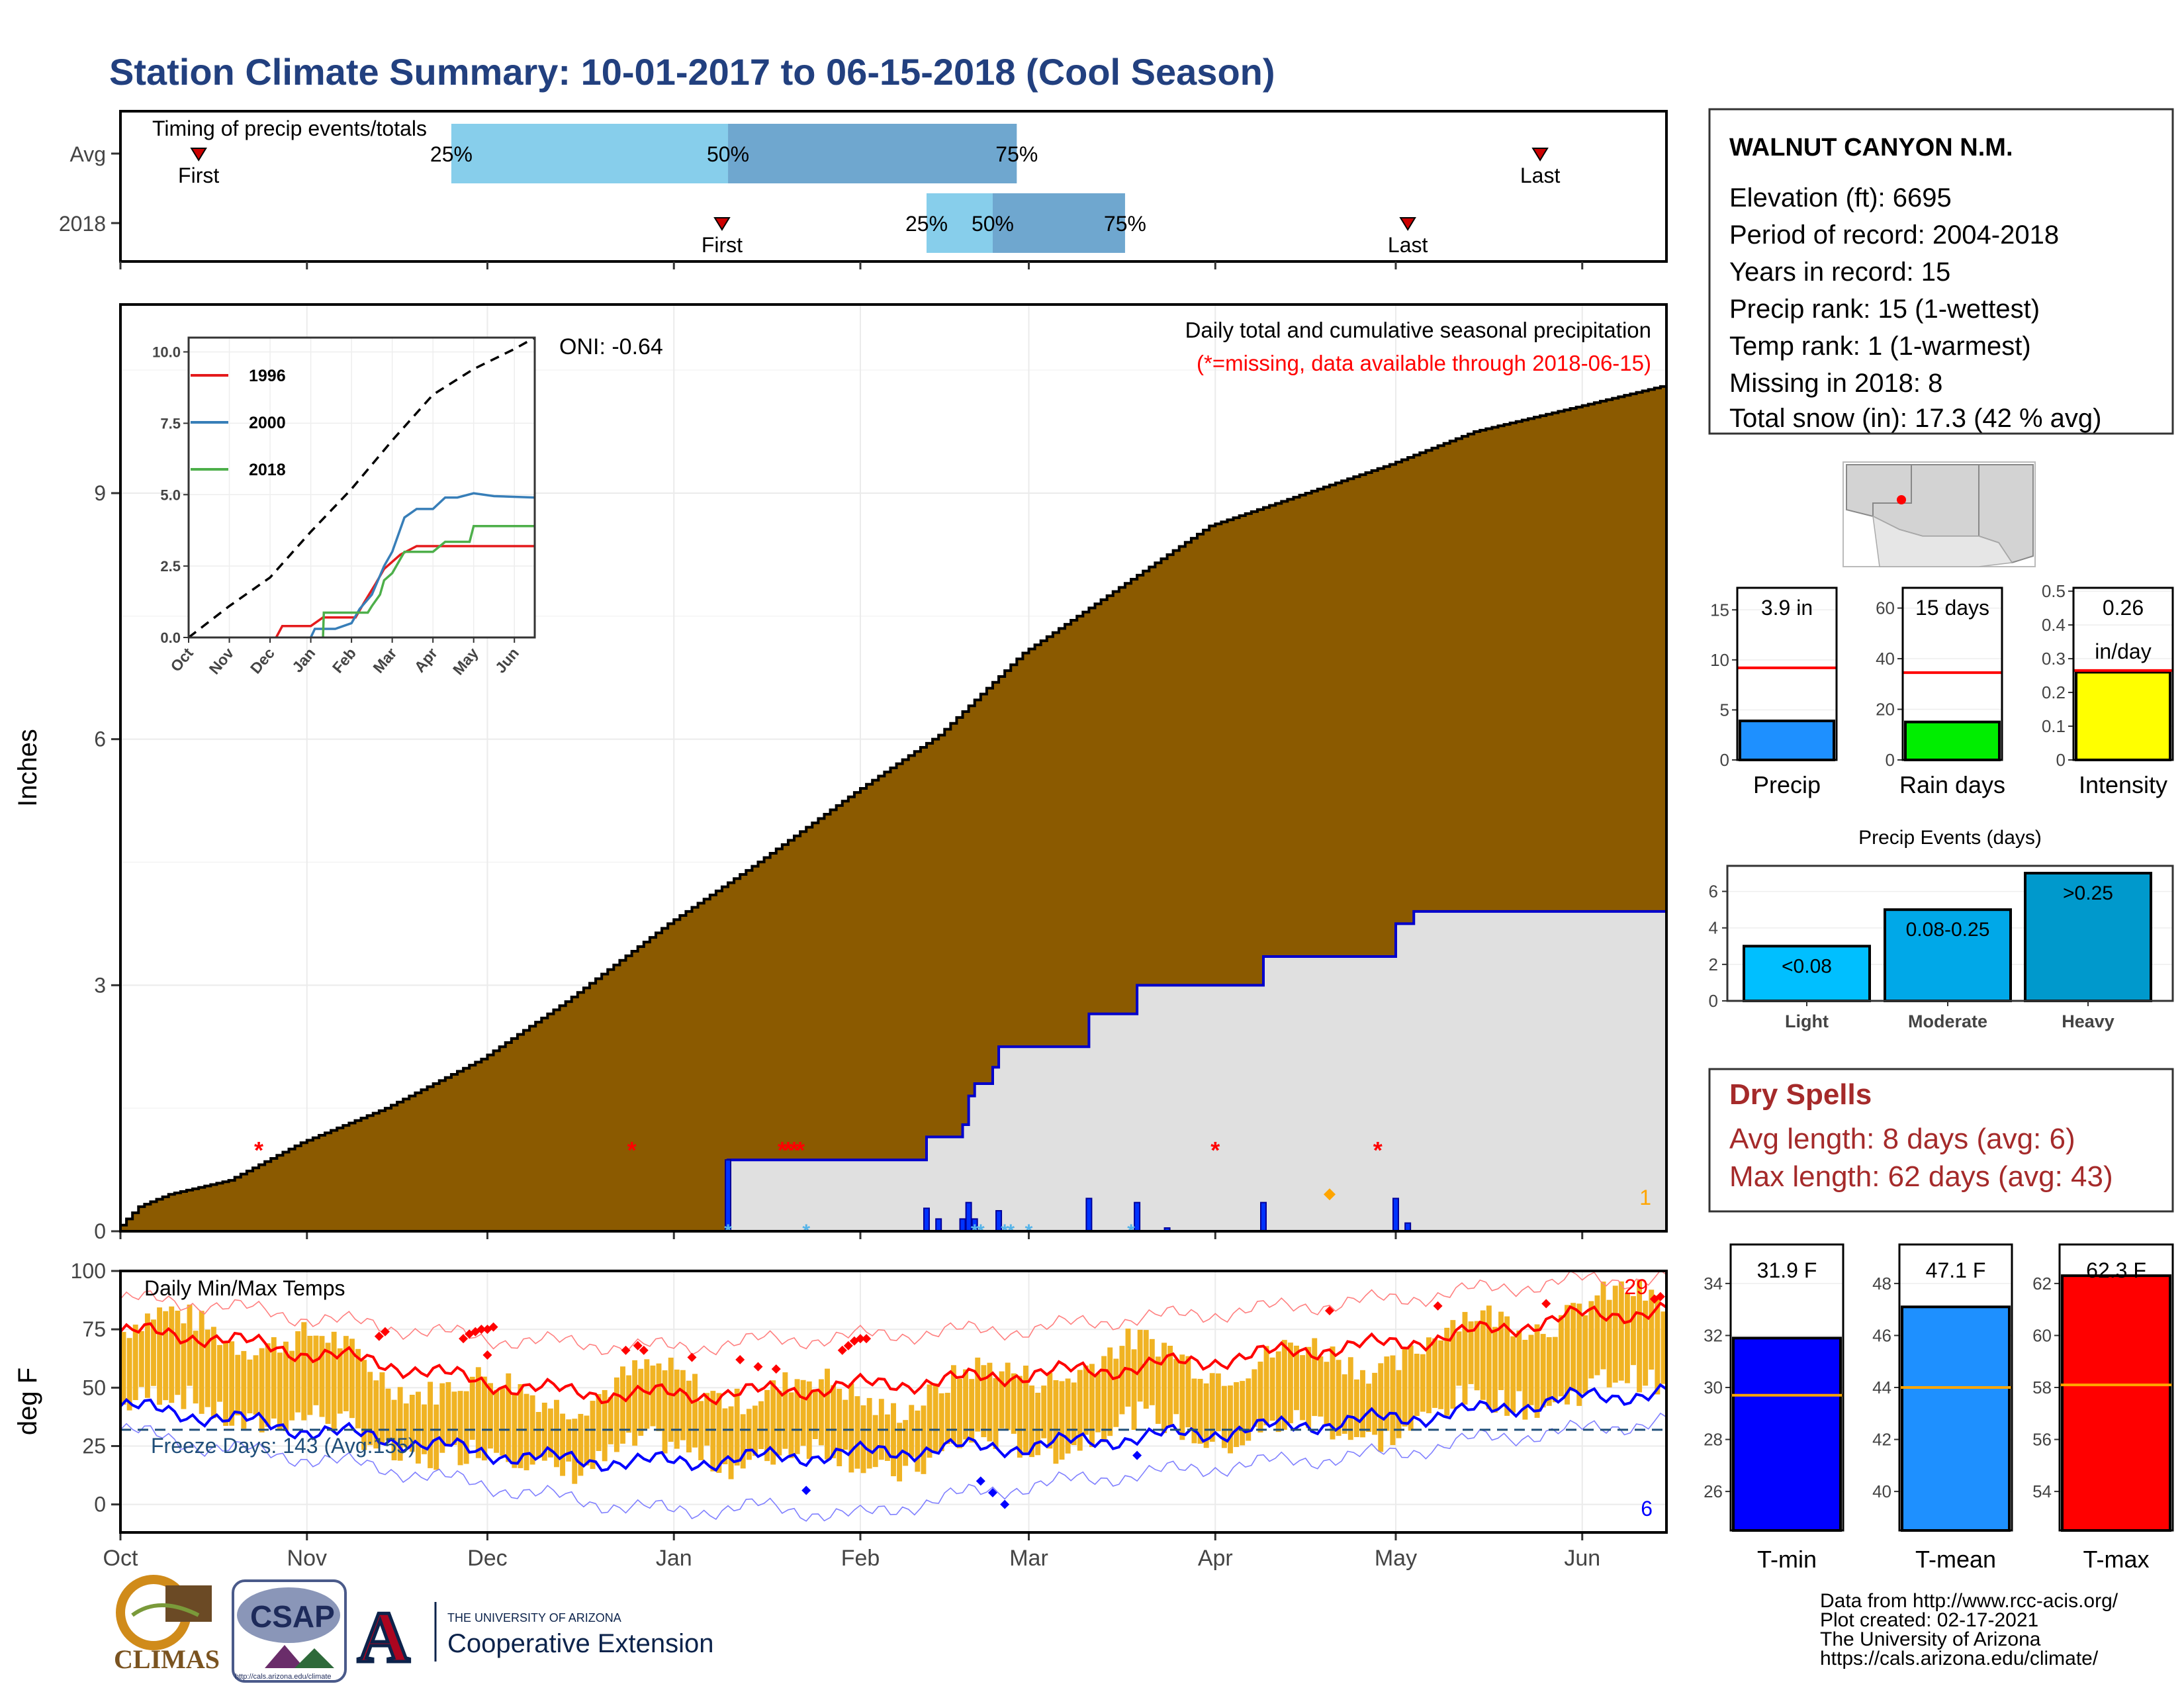  Describe the element at coordinates (1713, 1001) in the screenshot. I see `events-ytick-label: 0` at that location.